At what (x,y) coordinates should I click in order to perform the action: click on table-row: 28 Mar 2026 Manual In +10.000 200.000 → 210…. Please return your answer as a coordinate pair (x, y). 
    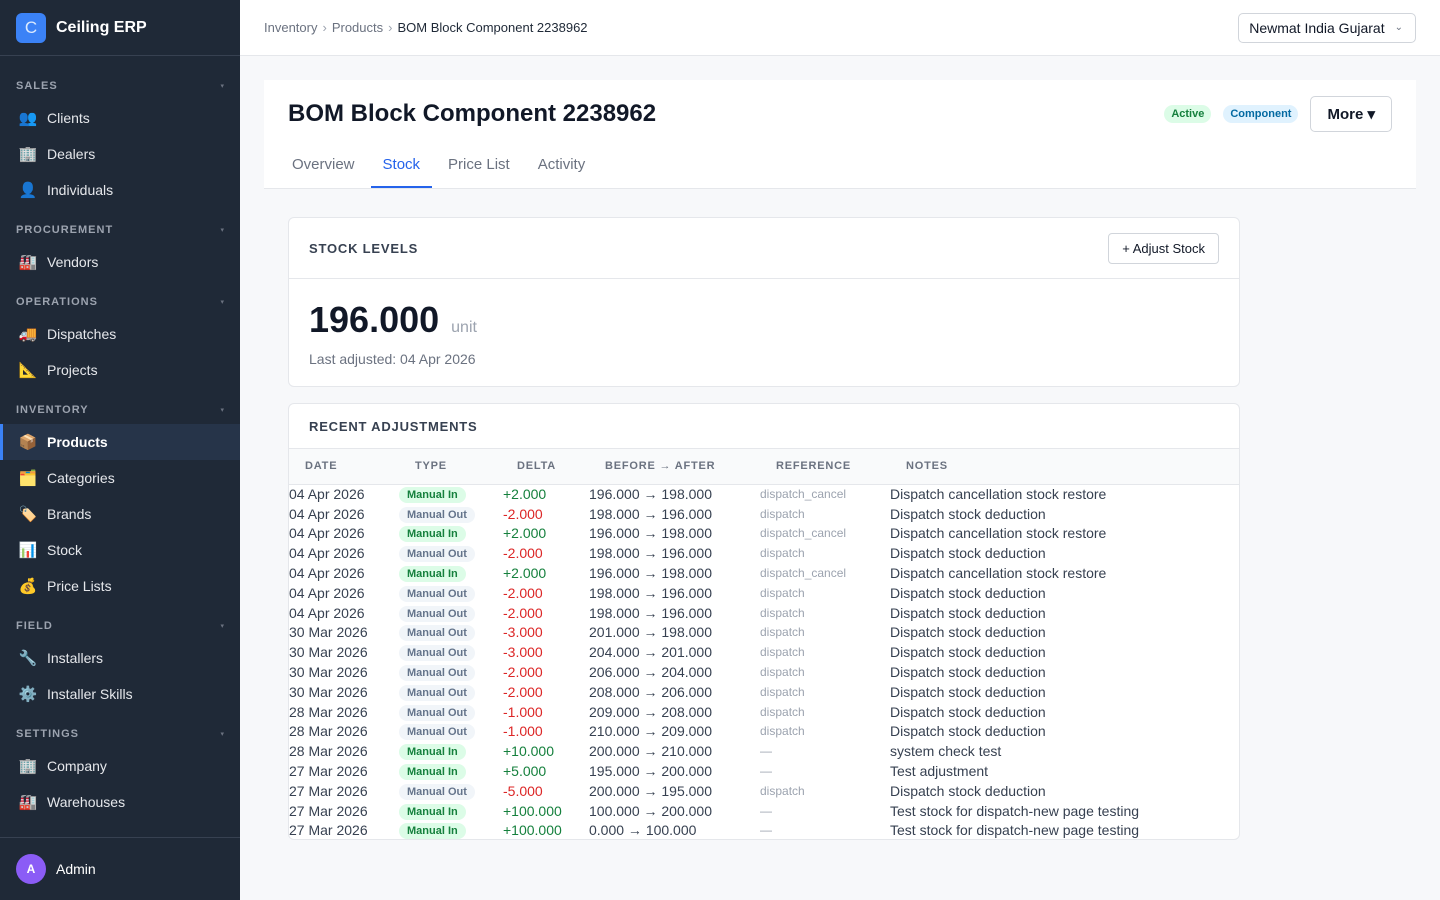
    Looking at the image, I should click on (764, 751).